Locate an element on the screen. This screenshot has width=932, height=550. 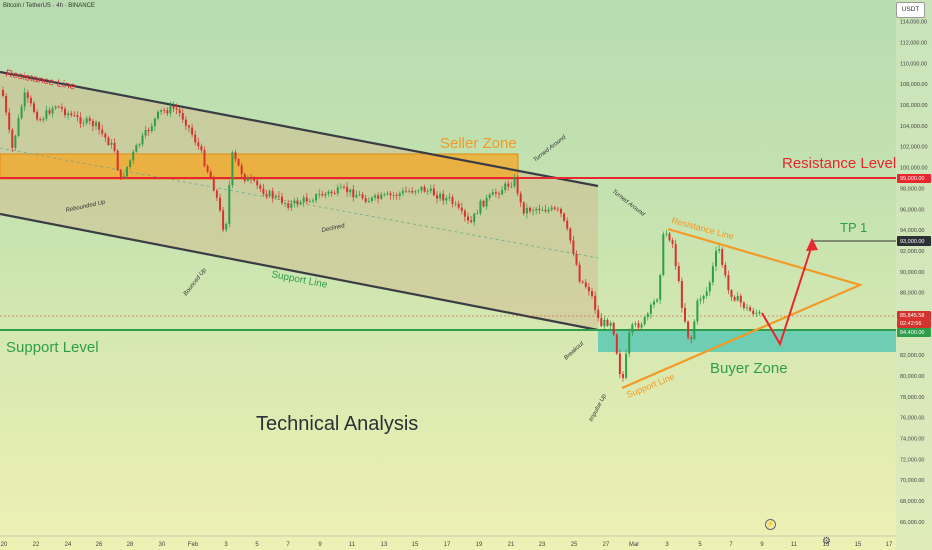
time-tick-label: 17 is located at coordinates (889, 545).